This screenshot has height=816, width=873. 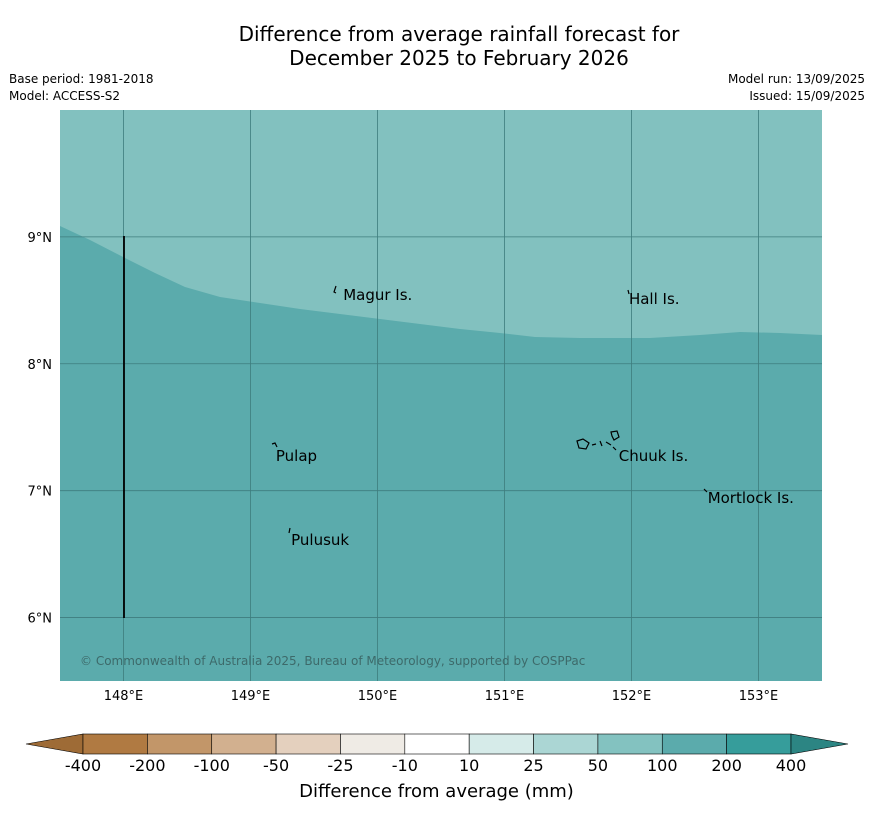 What do you see at coordinates (147, 765) in the screenshot?
I see `colorbar-tick: -200` at bounding box center [147, 765].